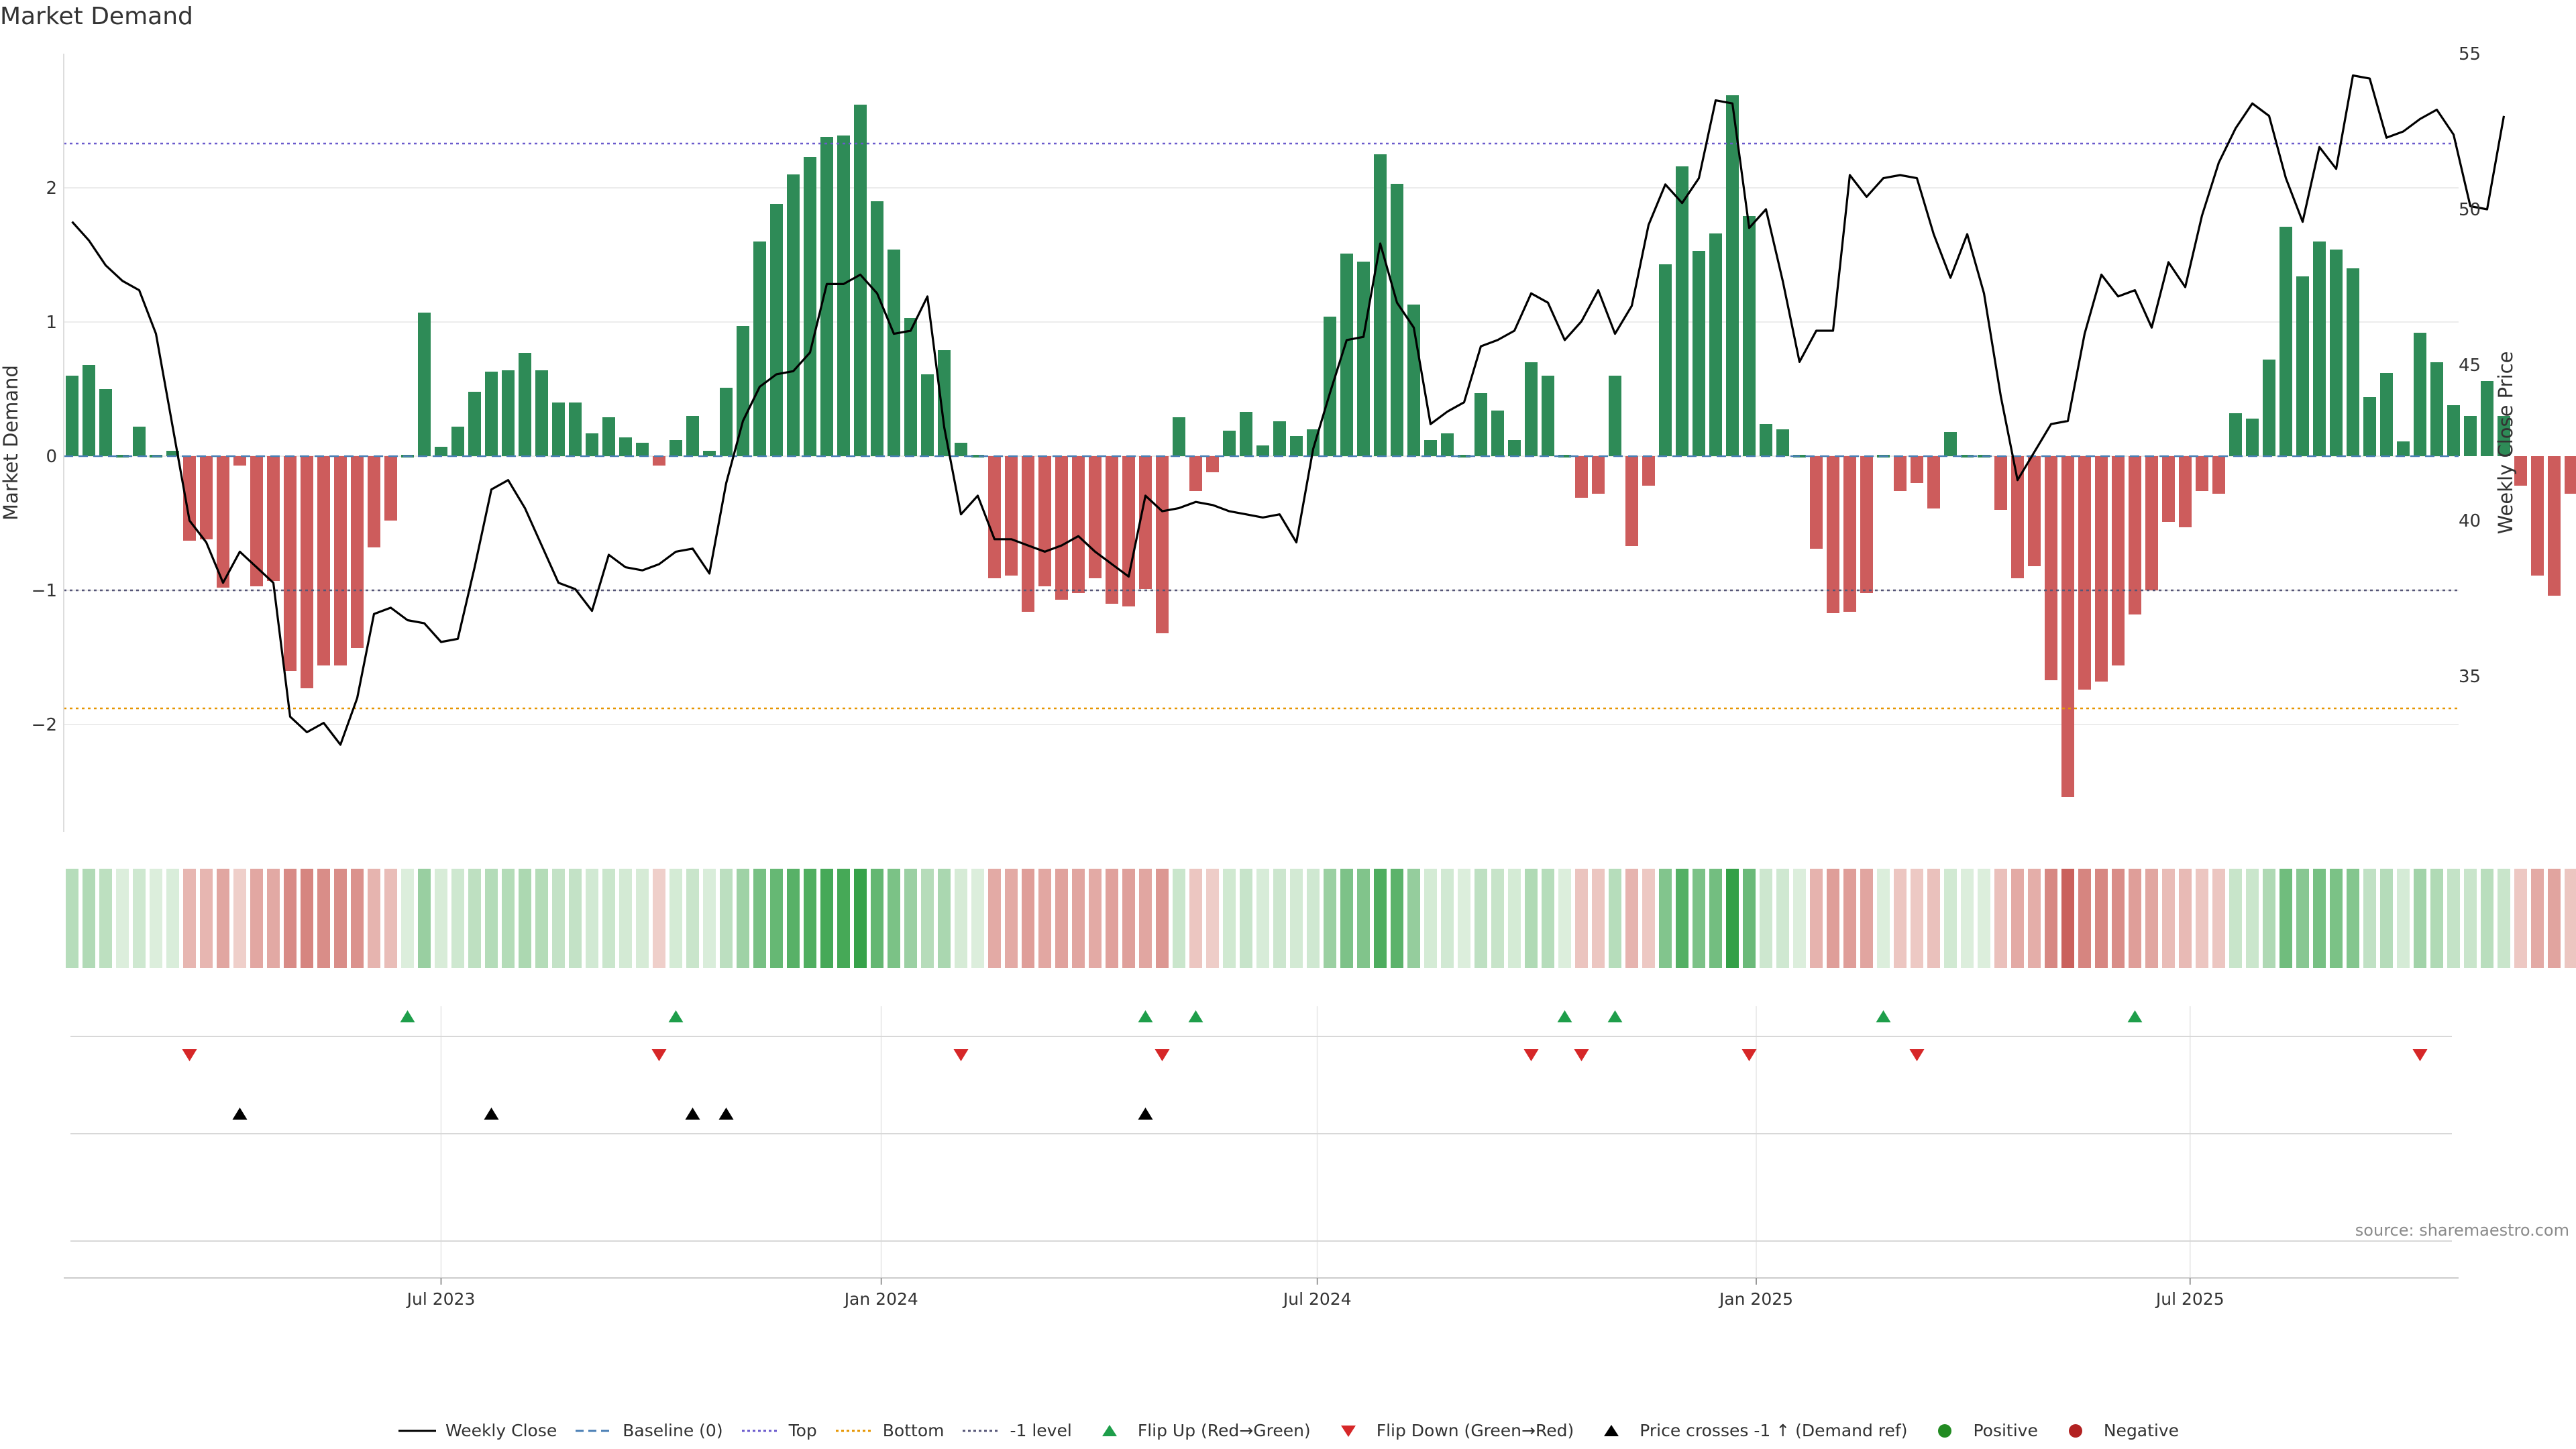  What do you see at coordinates (1041, 1430) in the screenshot?
I see `legend-label: -1 level` at bounding box center [1041, 1430].